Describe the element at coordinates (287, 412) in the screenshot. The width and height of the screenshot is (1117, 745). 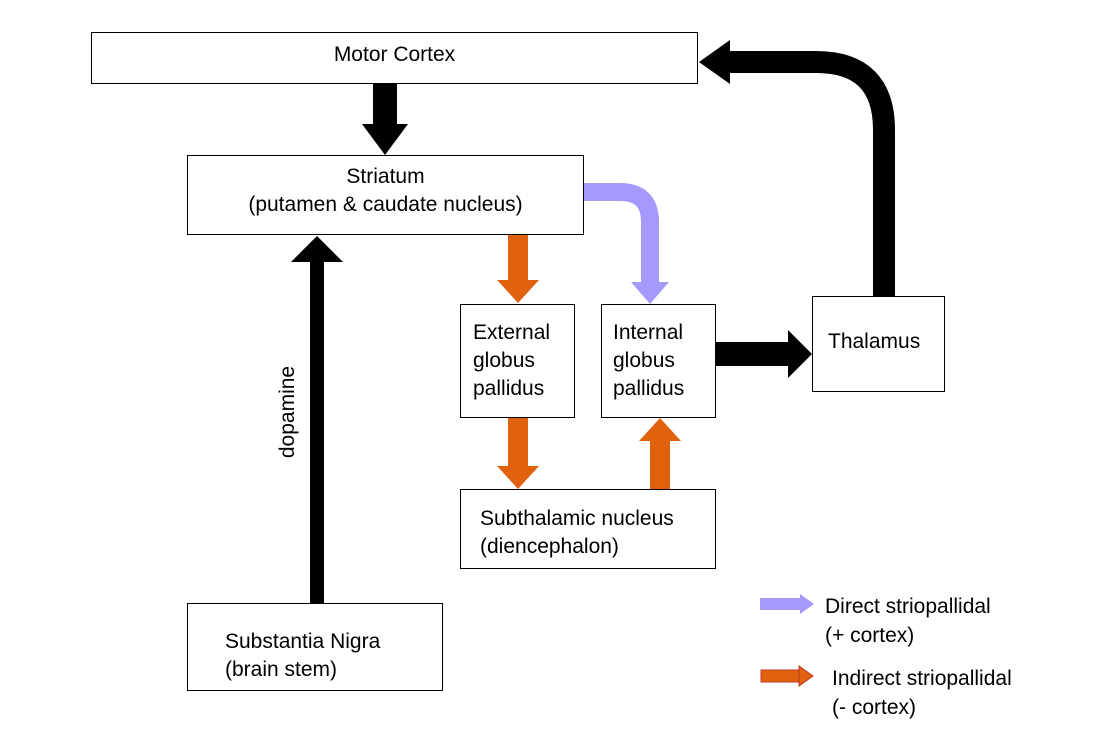
I see `dopamine-edge-label: dopamine` at that location.